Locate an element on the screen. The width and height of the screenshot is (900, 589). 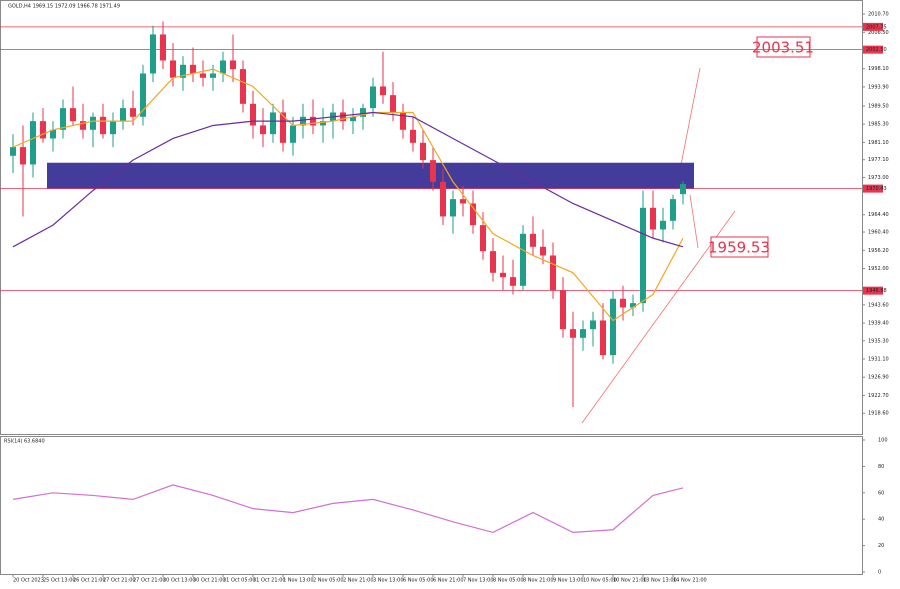
x-tick-label: 26 Oct 21:00 is located at coordinates (89, 581).